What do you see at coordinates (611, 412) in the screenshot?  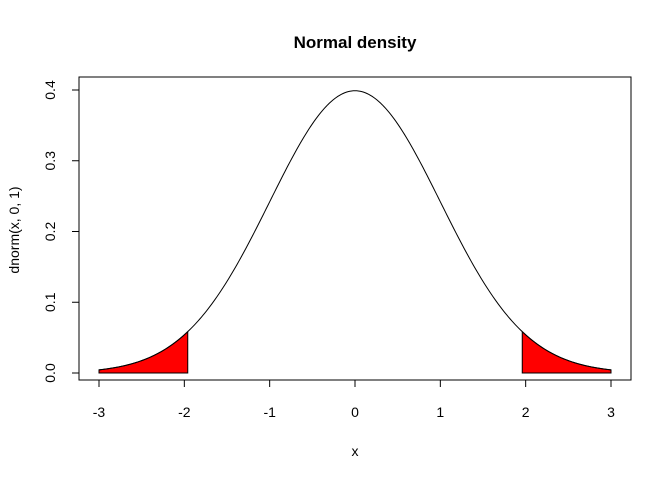 I see `x-tick-label: 3` at bounding box center [611, 412].